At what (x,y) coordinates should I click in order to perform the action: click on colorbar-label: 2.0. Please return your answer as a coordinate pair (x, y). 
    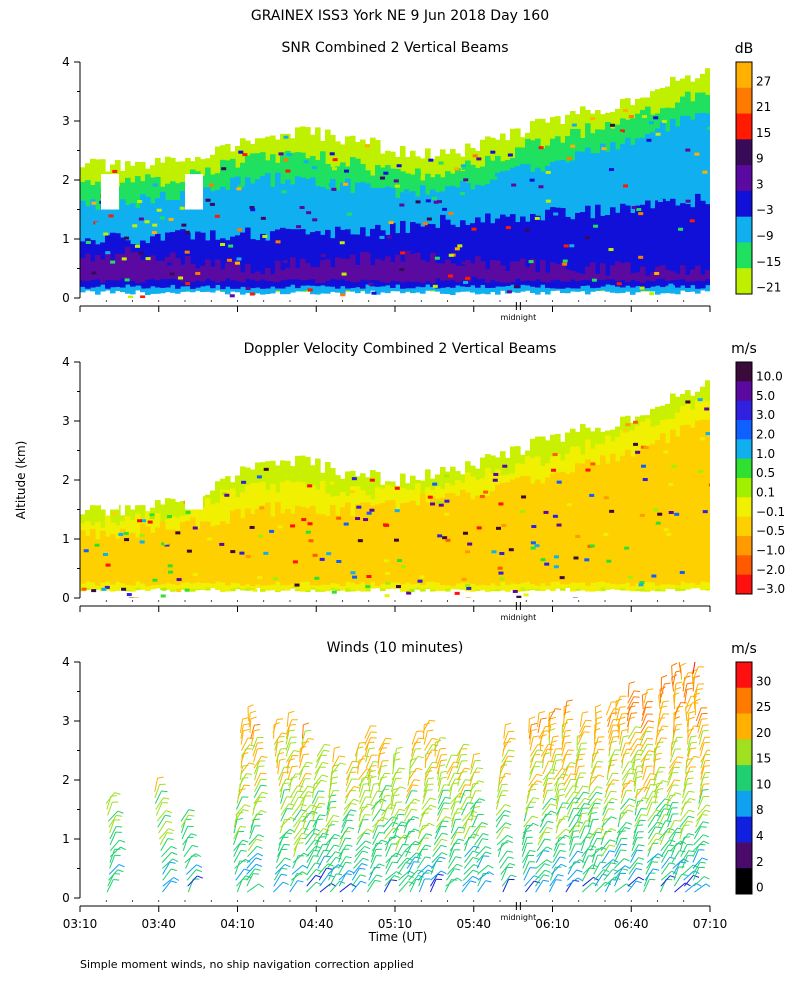
    Looking at the image, I should click on (765, 435).